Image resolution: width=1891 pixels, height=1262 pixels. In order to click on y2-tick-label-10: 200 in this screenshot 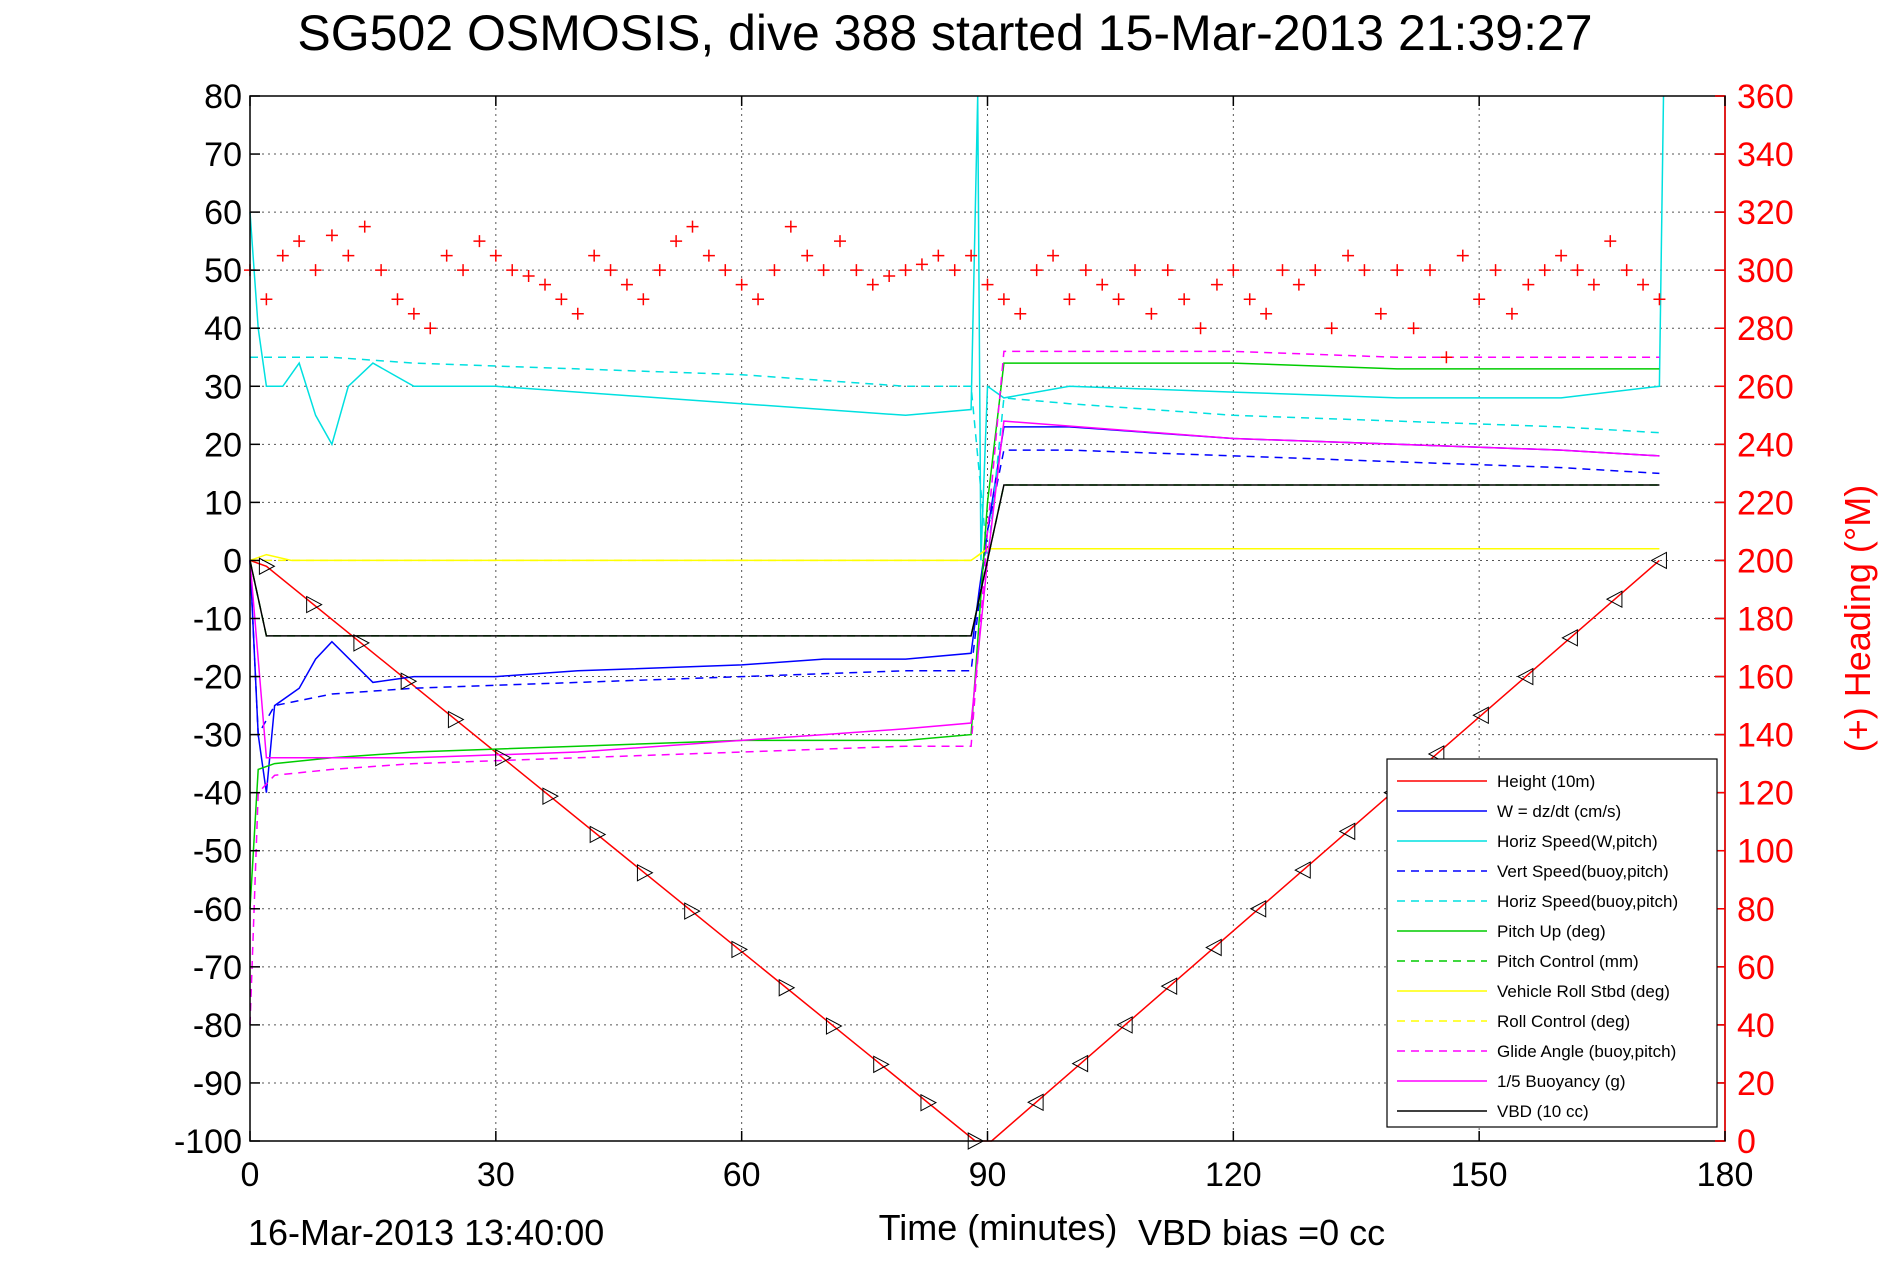, I will do `click(1765, 561)`.